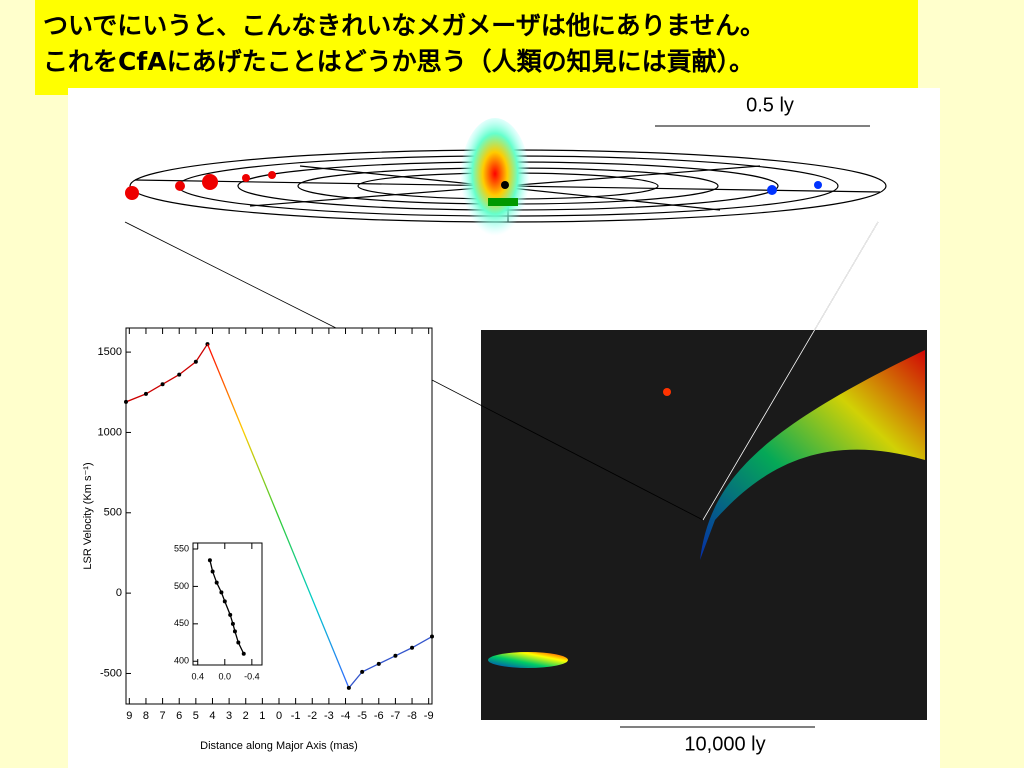  I want to click on y-tick-label: 1500, so click(110, 352).